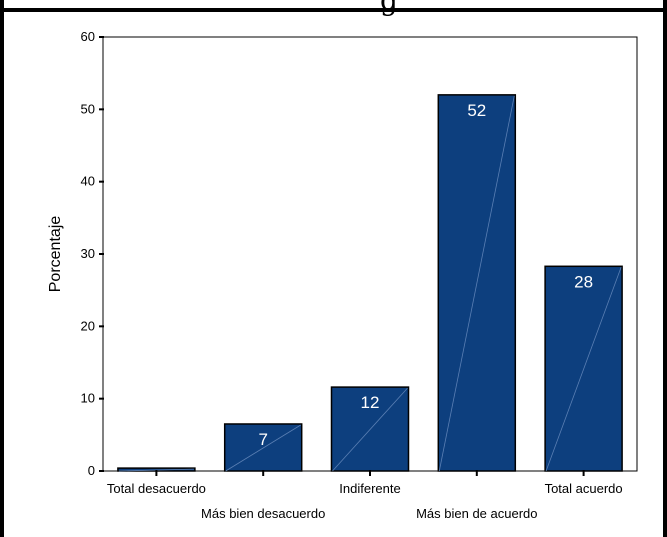  I want to click on y-tick-label: 10, so click(88, 398).